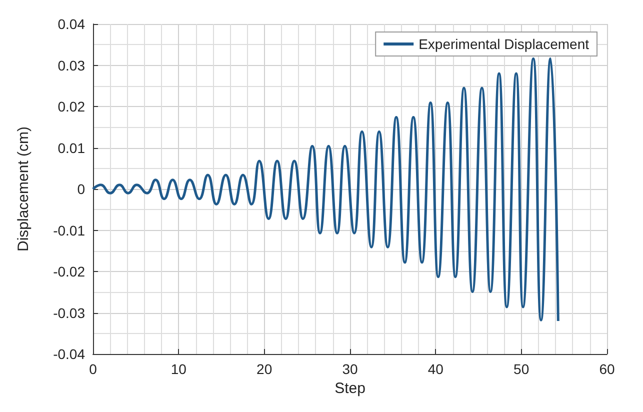 This screenshot has width=643, height=412. What do you see at coordinates (69, 312) in the screenshot?
I see `y-tick-label: -0.03` at bounding box center [69, 312].